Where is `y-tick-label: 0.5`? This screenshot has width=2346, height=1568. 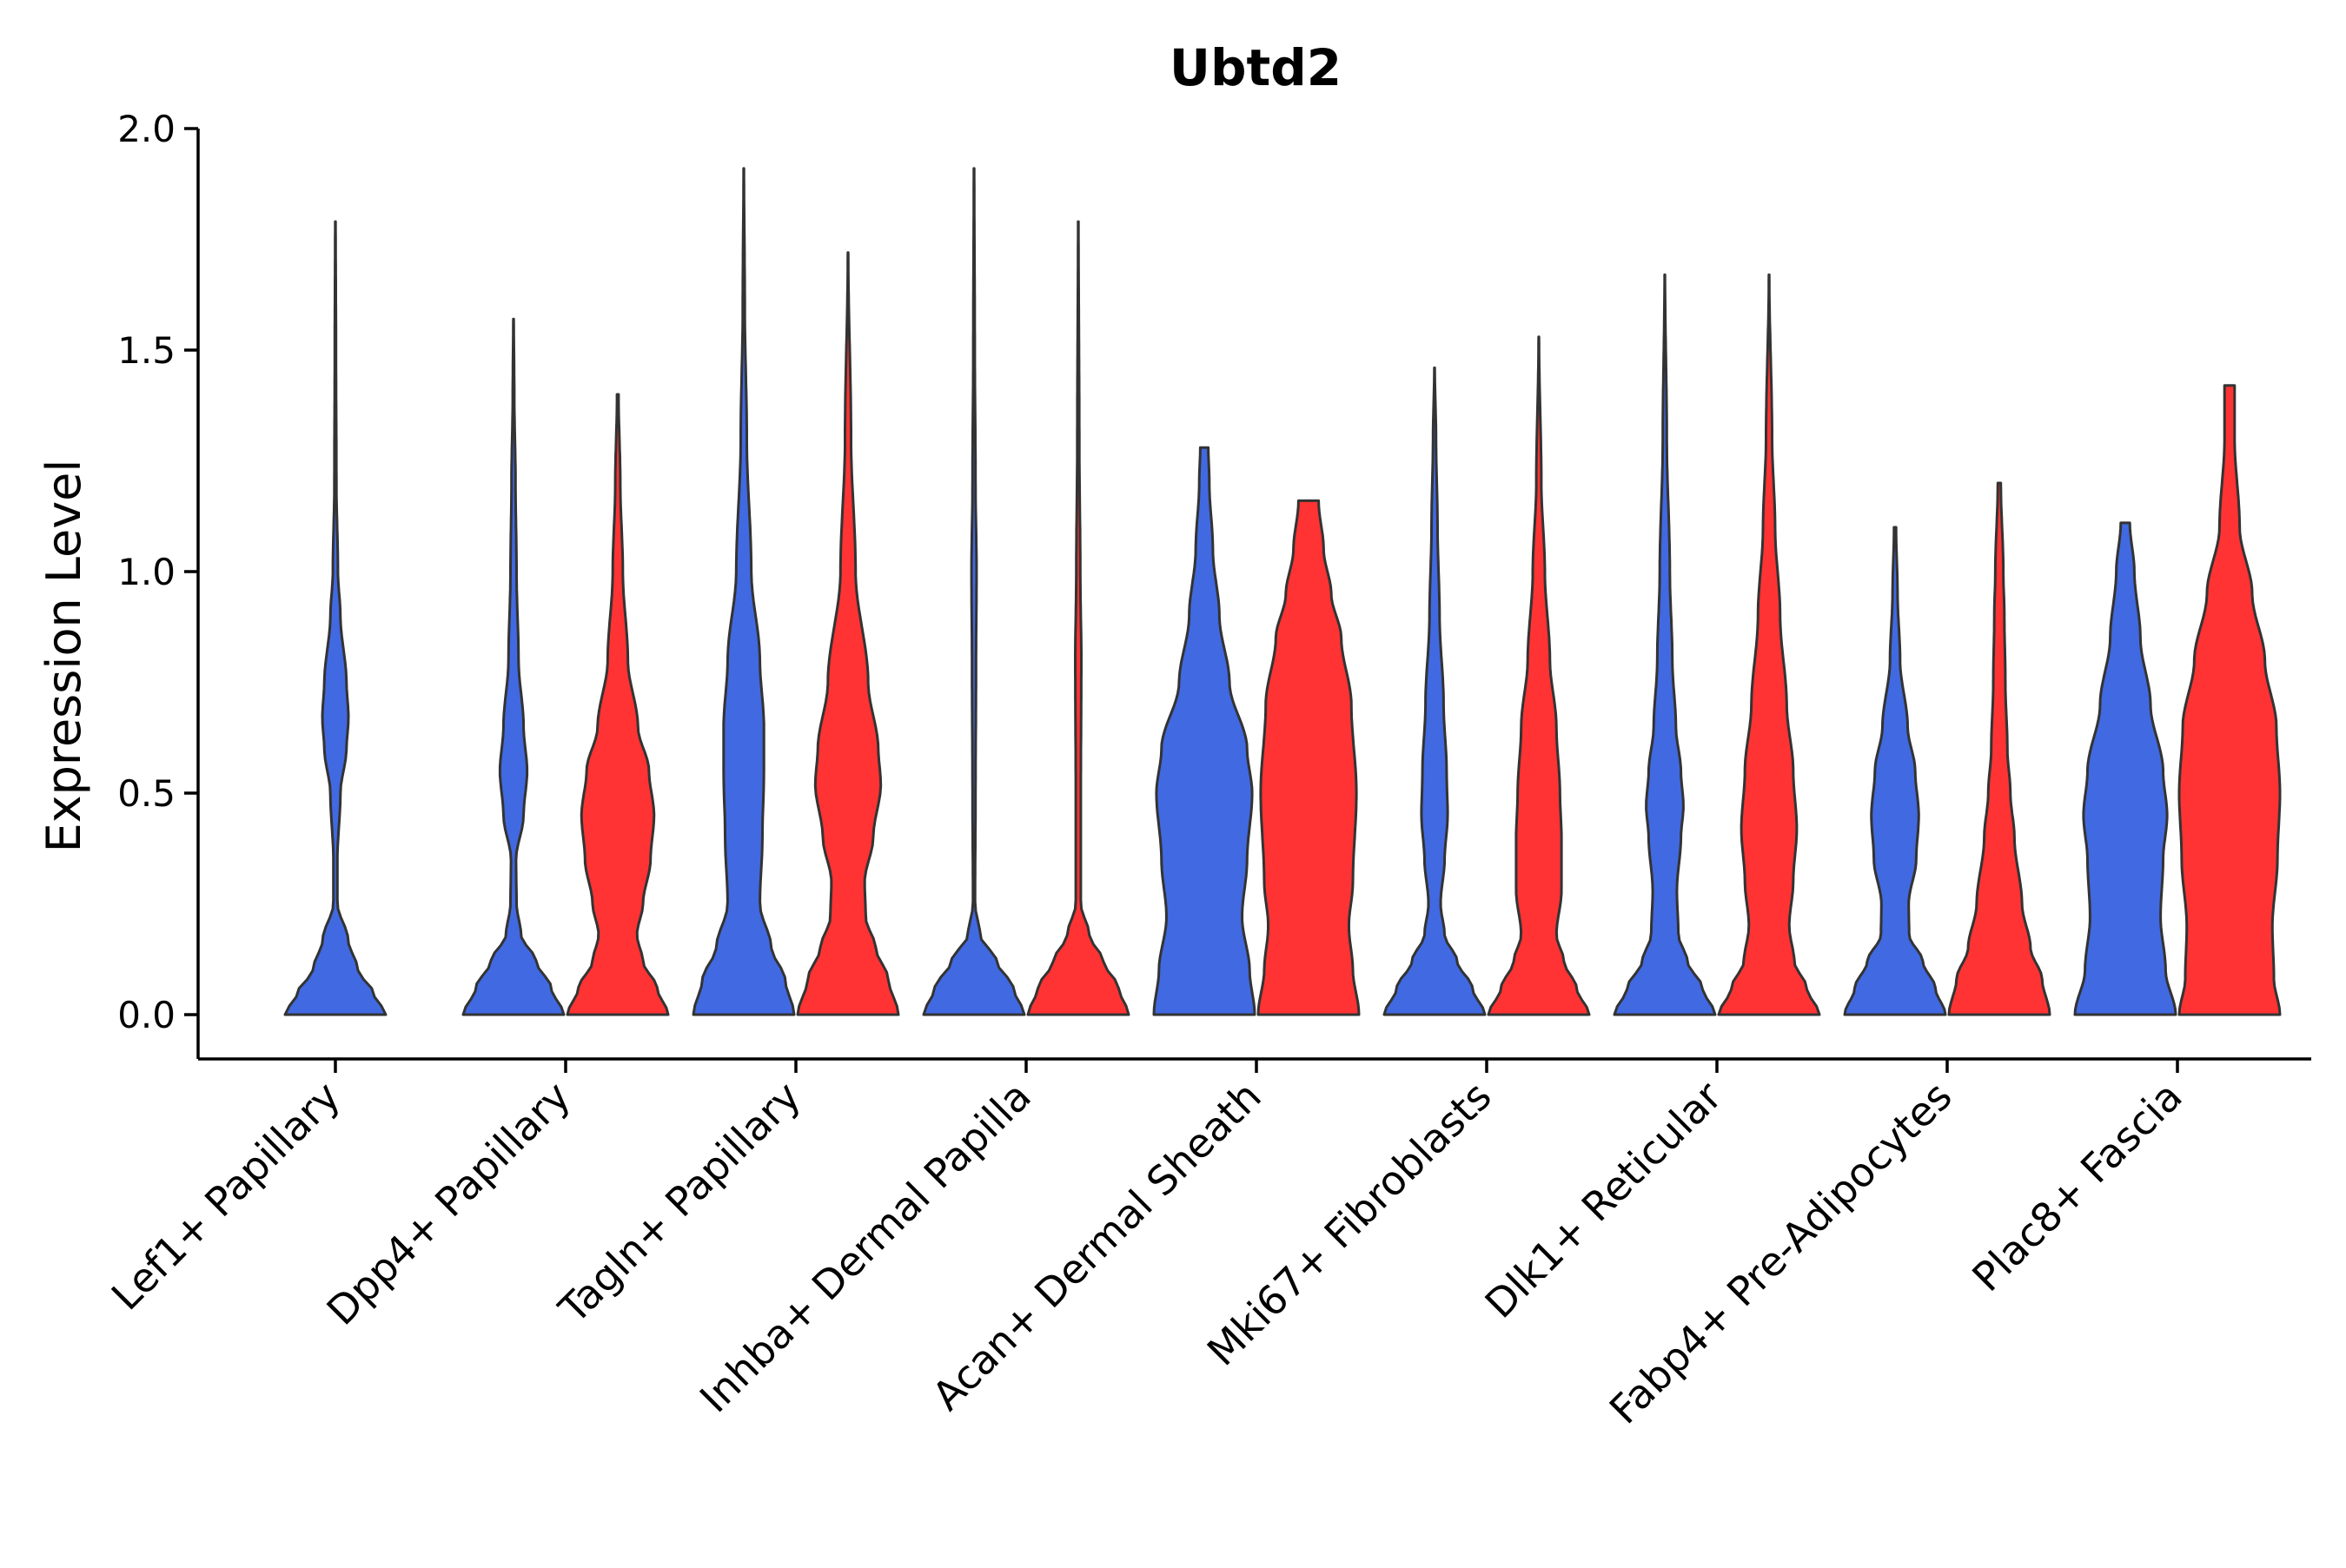
y-tick-label: 0.5 is located at coordinates (146, 793).